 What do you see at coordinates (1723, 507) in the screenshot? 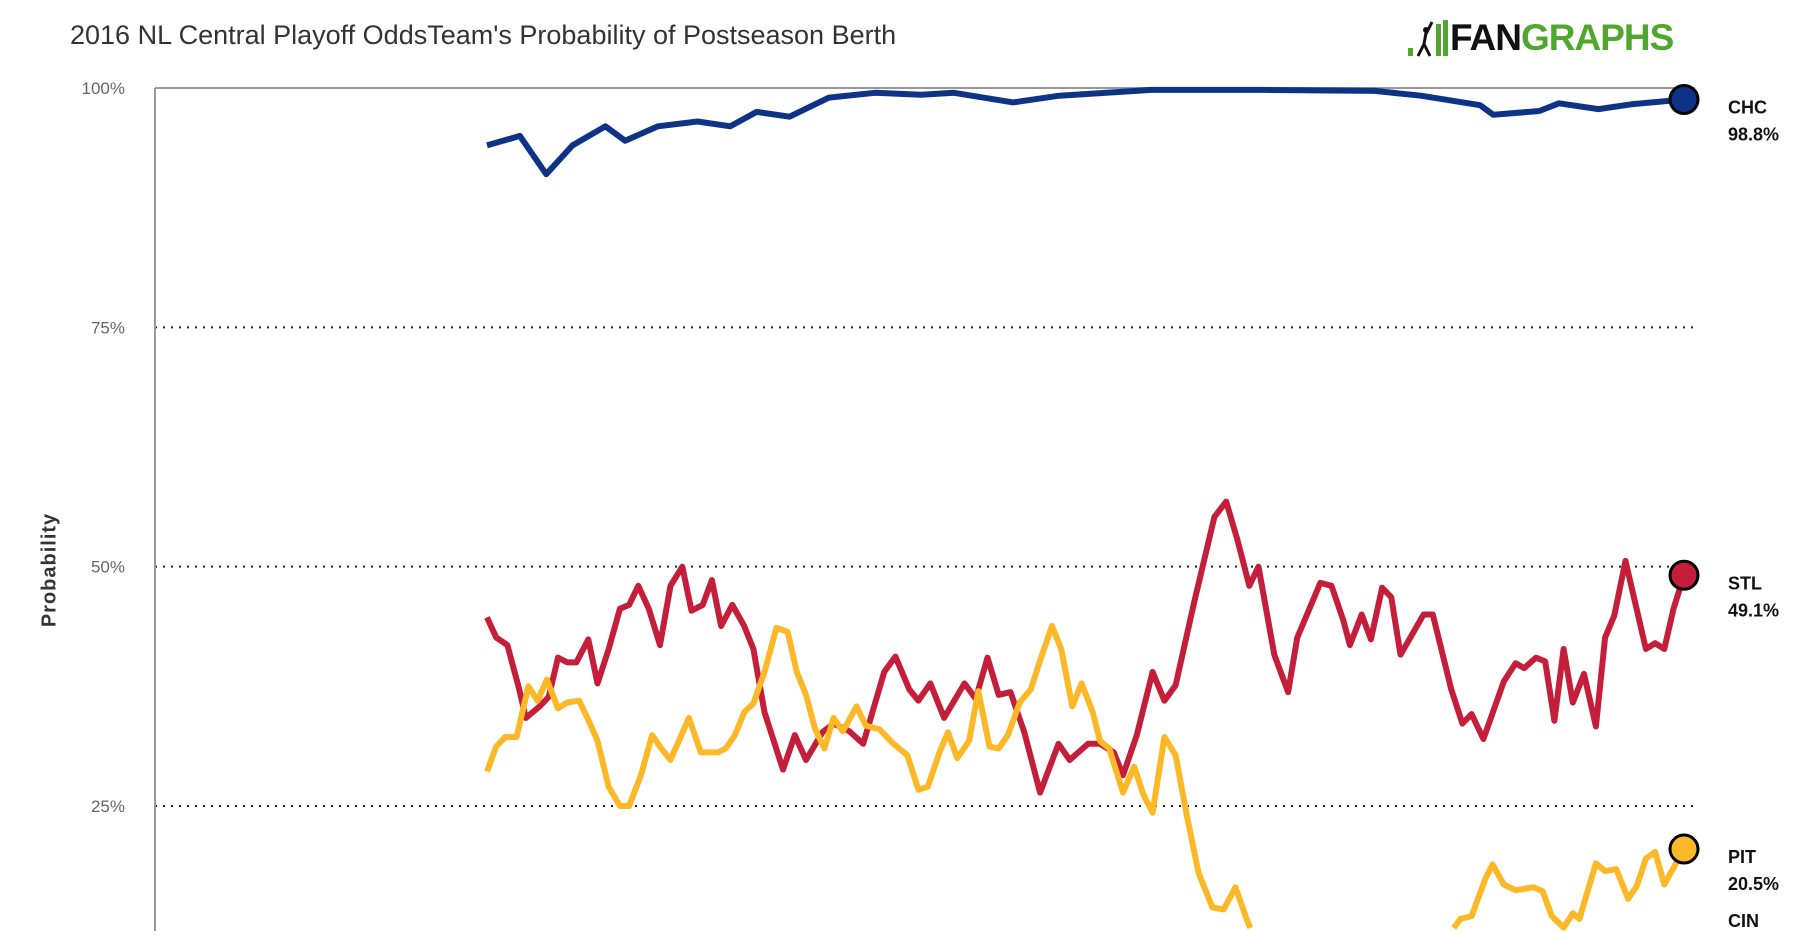
I see `series-end-labels: CHC 98.8% STL 49.1% PIT 20.5% CIN` at bounding box center [1723, 507].